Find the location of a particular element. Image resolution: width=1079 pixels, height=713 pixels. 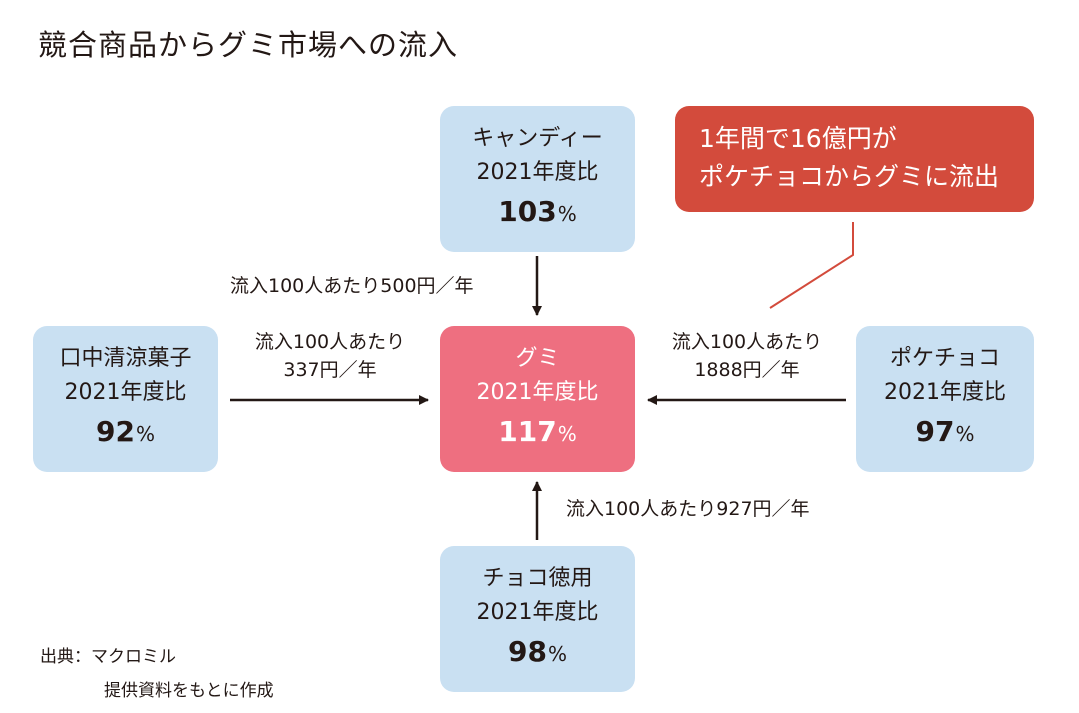

candy-value: 103% is located at coordinates (537, 211).